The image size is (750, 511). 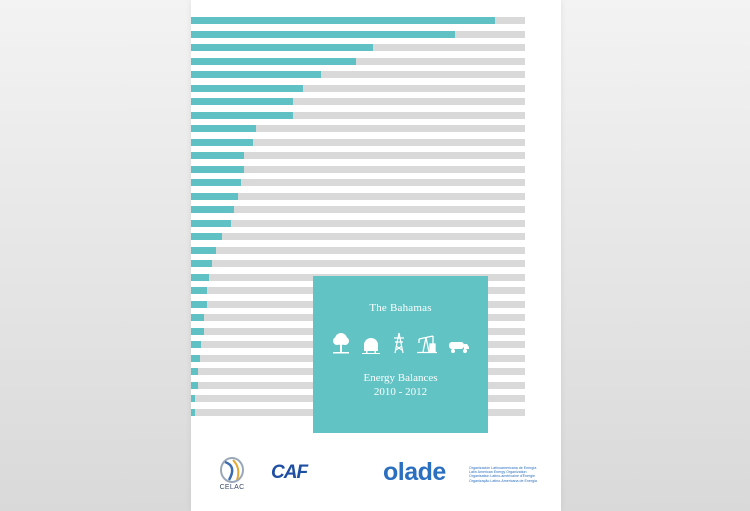 What do you see at coordinates (459, 346) in the screenshot?
I see `tanker-truck-icon` at bounding box center [459, 346].